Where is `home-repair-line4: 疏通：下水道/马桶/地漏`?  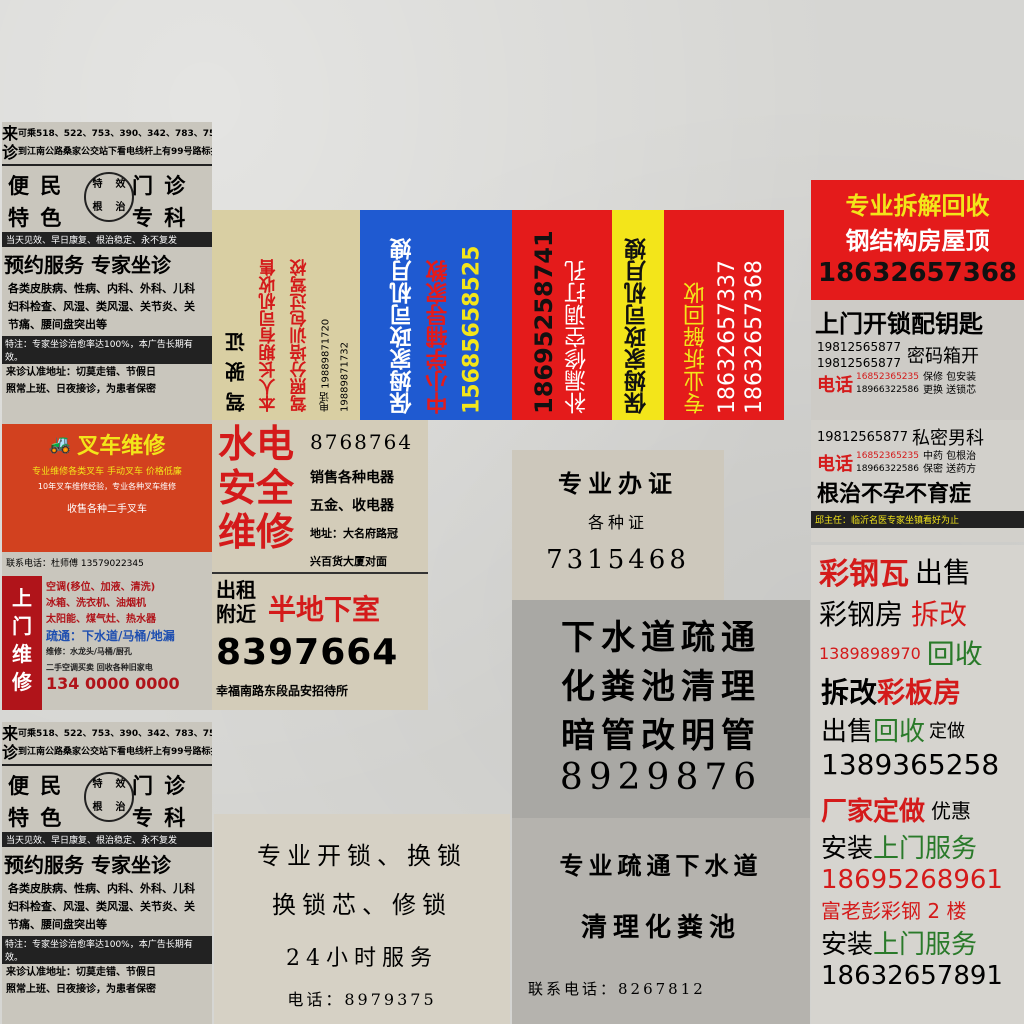 home-repair-line4: 疏通：下水道/马桶/地漏 is located at coordinates (110, 636).